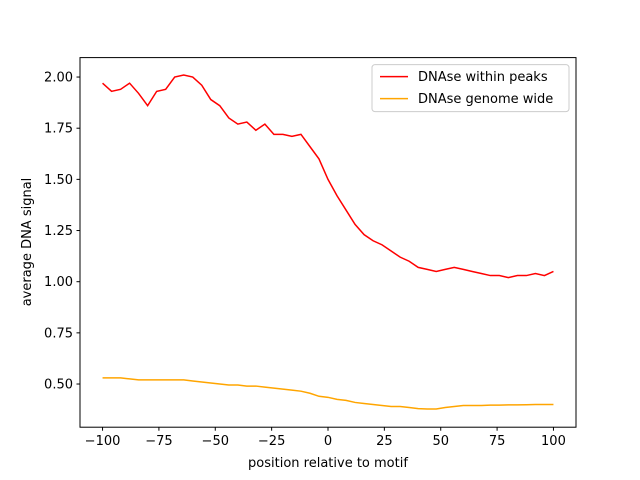 This screenshot has height=480, width=640. Describe the element at coordinates (27, 242) in the screenshot. I see `y-axis-label: average DNA signal` at that location.